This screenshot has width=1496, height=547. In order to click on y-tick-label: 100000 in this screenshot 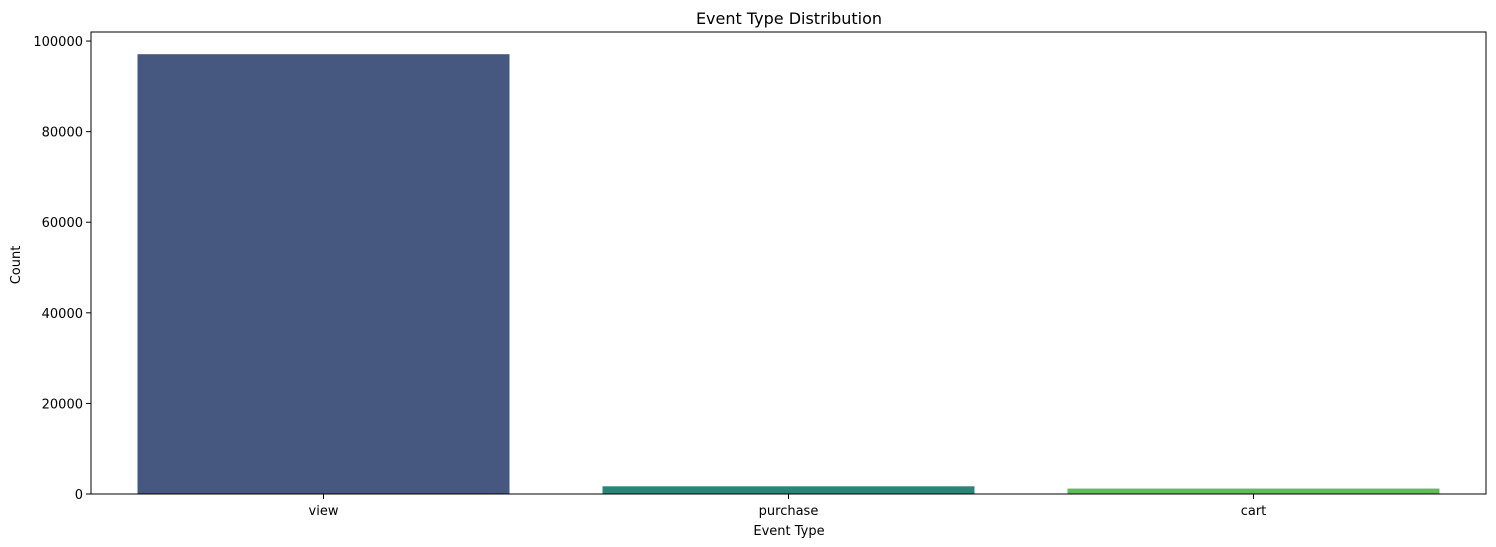, I will do `click(58, 42)`.